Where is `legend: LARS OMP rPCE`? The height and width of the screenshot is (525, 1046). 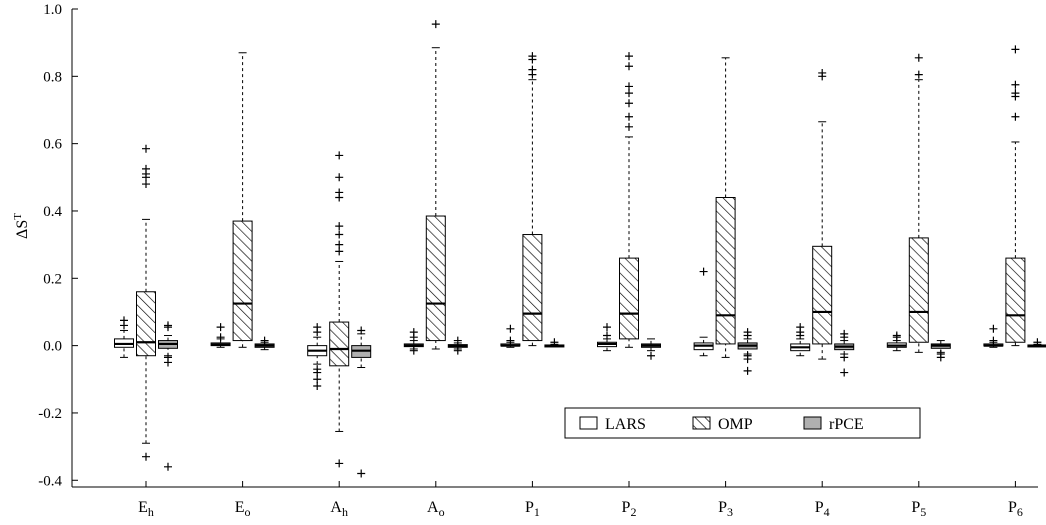
legend: LARS OMP rPCE is located at coordinates (742, 423).